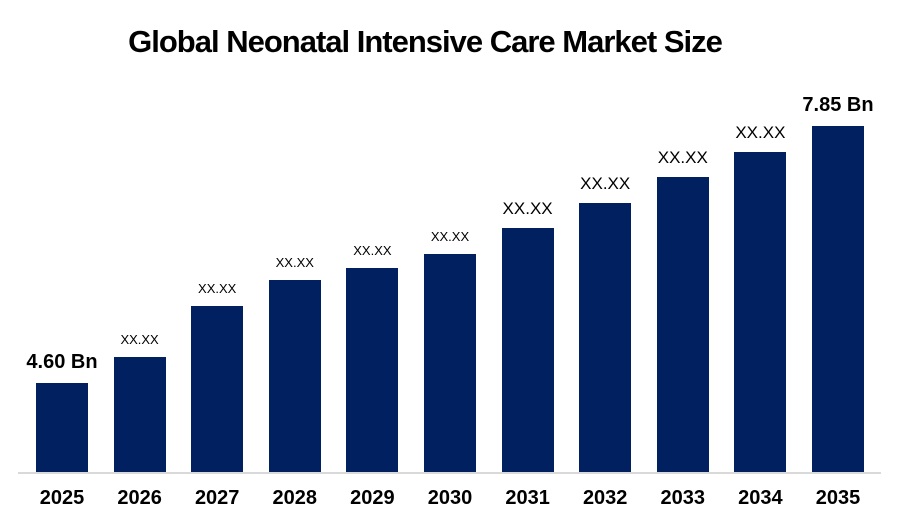  I want to click on value-label-2032: XX.XX, so click(605, 183).